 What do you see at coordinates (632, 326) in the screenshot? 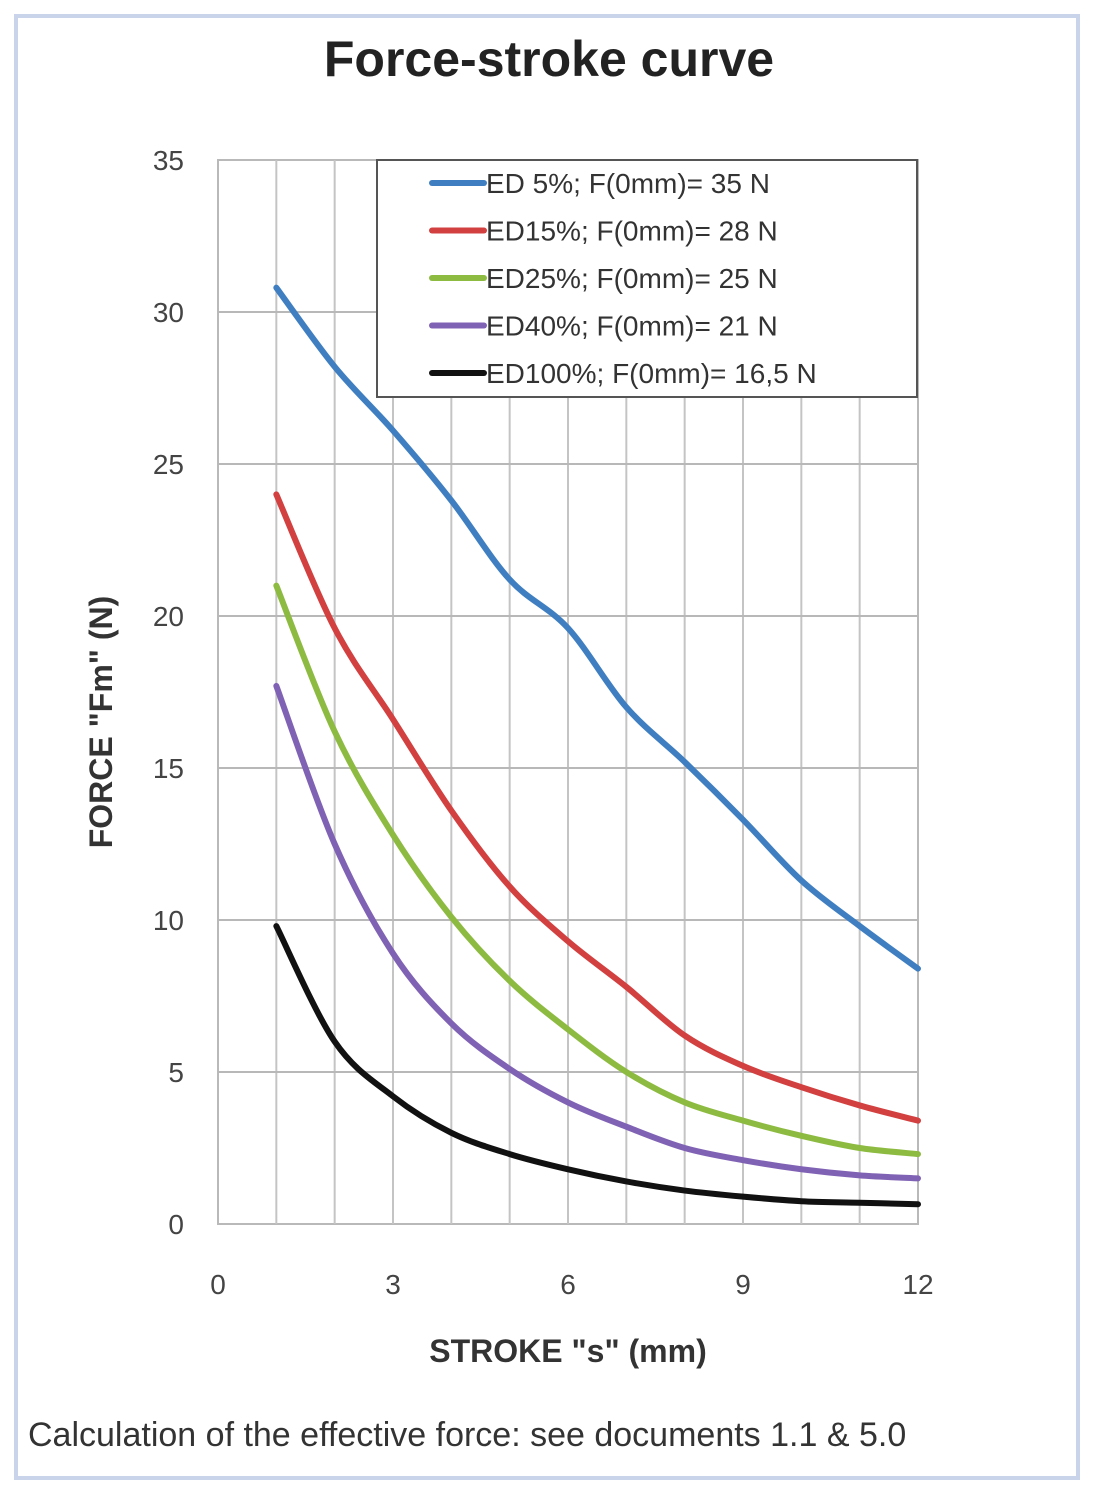
I see `legend-label-4: ED40%; F(0mm)= 21 N` at bounding box center [632, 326].